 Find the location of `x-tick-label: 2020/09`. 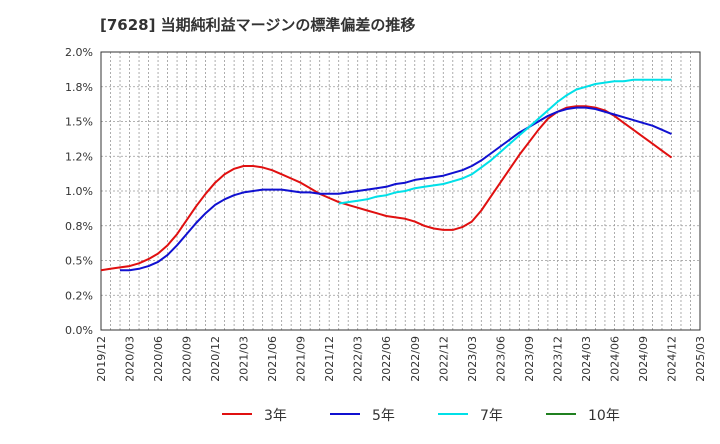

x-tick-label: 2020/09 is located at coordinates (187, 359).